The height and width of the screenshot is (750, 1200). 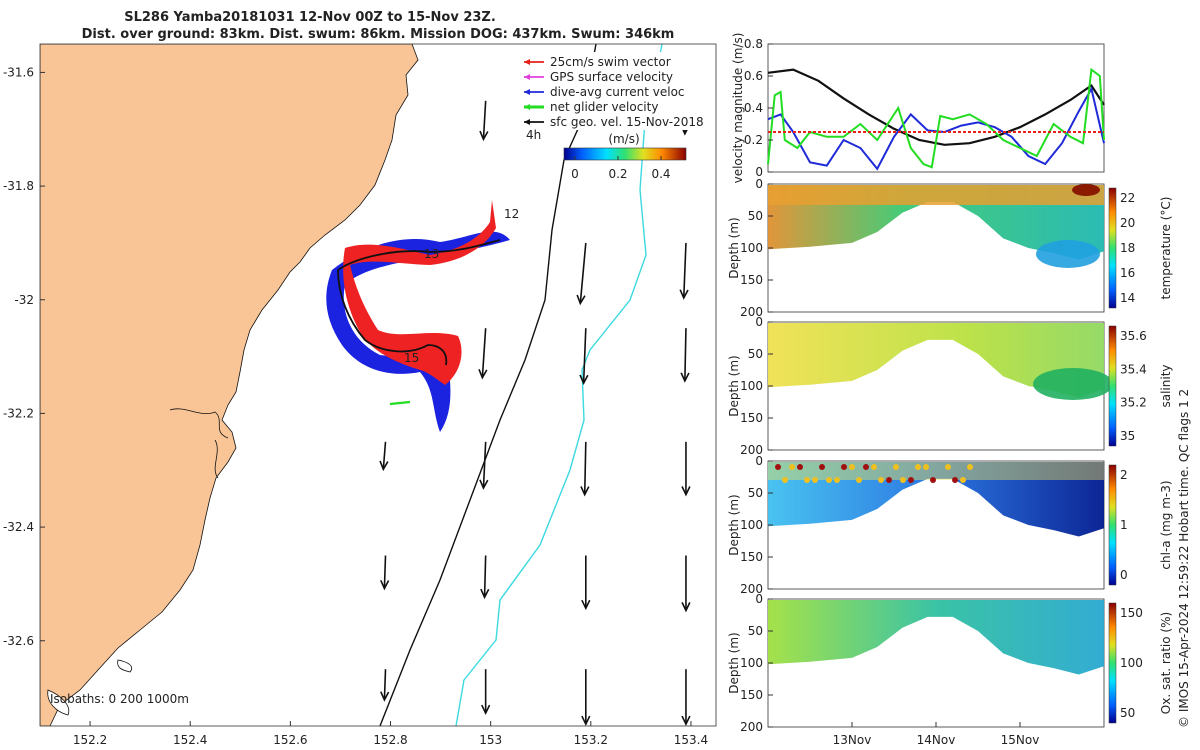 I want to click on legend-label: dive-avg current veloc, so click(x=617, y=92).